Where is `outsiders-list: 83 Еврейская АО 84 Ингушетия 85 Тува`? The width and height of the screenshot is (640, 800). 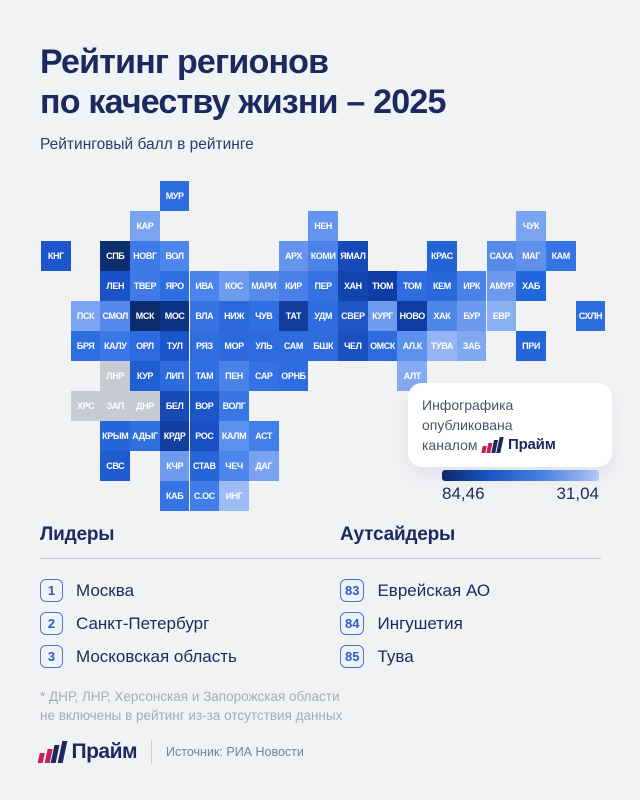
outsiders-list: 83 Еврейская АО 84 Ингушетия 85 Тува is located at coordinates (415, 623).